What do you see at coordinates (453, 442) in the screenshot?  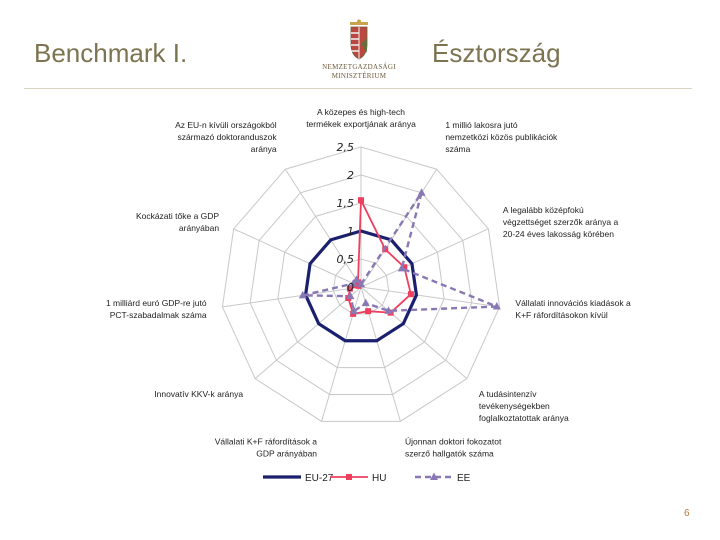 I see `category-label-line: Újonnan doktori fokozatot` at bounding box center [453, 442].